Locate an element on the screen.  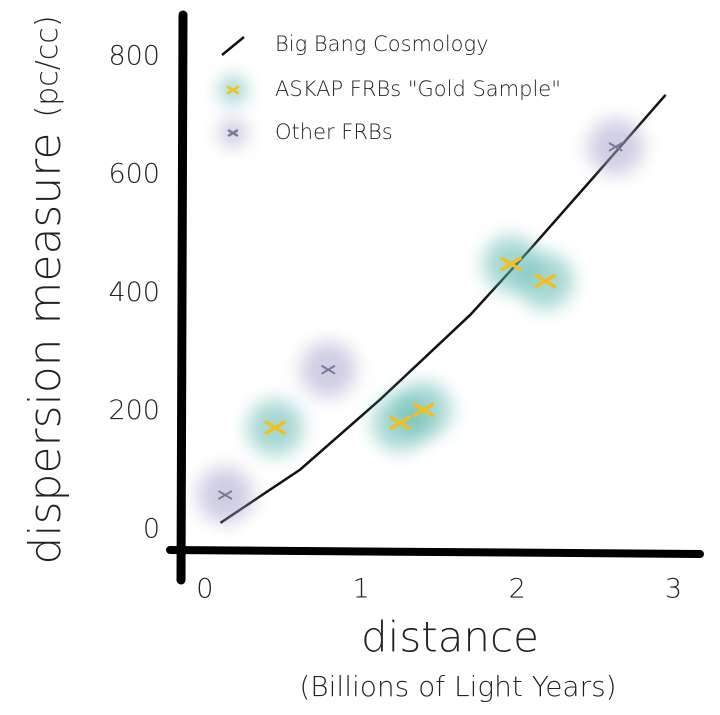
x-axis-note: (Billions of Light Years) is located at coordinates (457, 686).